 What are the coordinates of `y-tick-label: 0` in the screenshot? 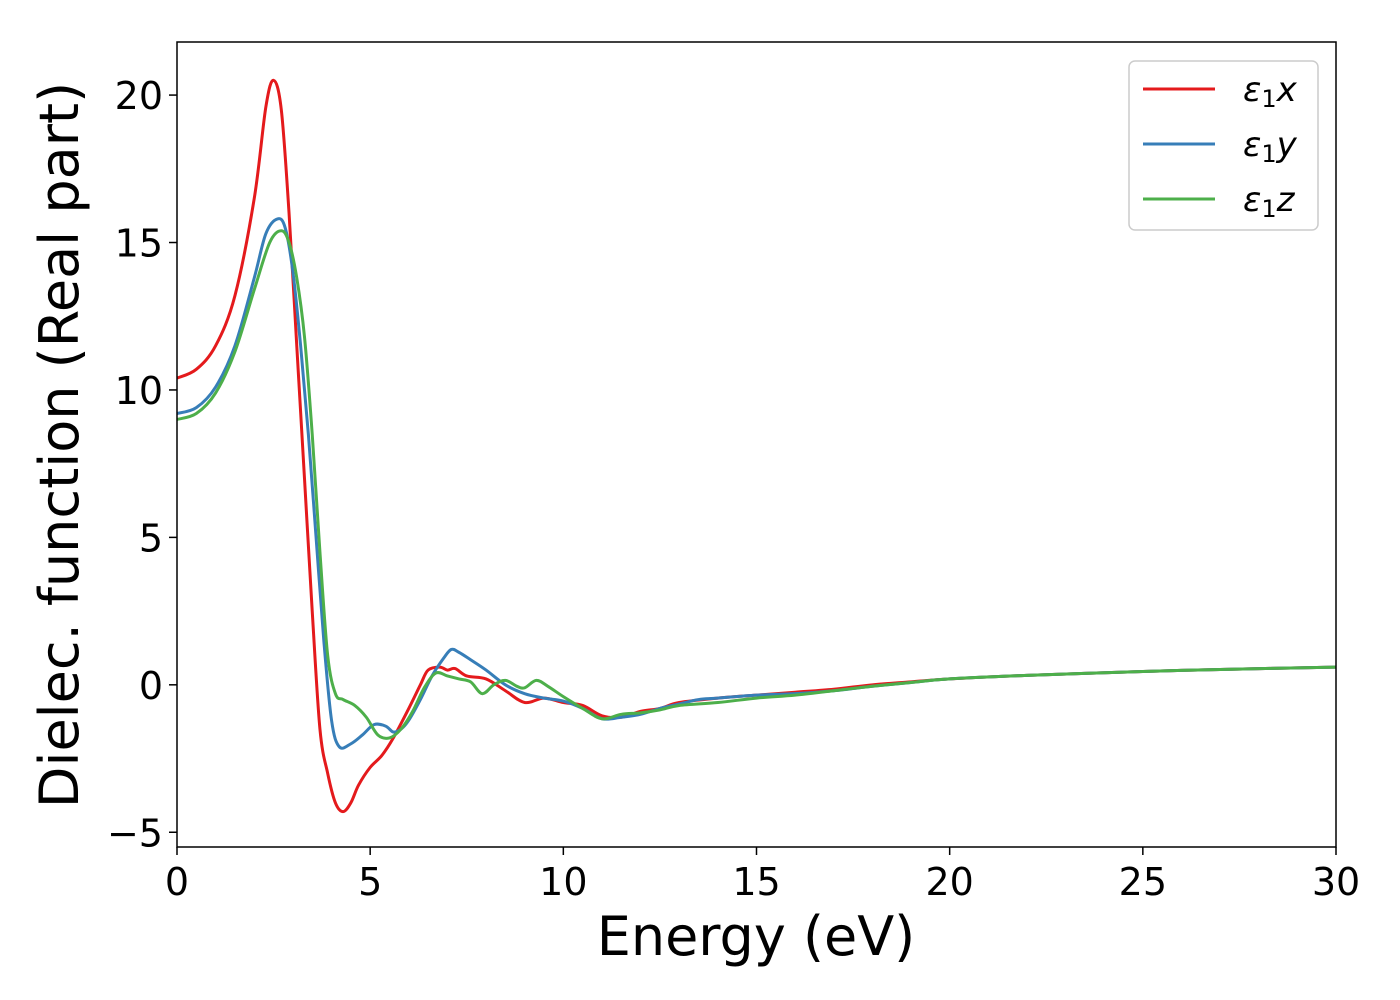 It's located at (151, 686).